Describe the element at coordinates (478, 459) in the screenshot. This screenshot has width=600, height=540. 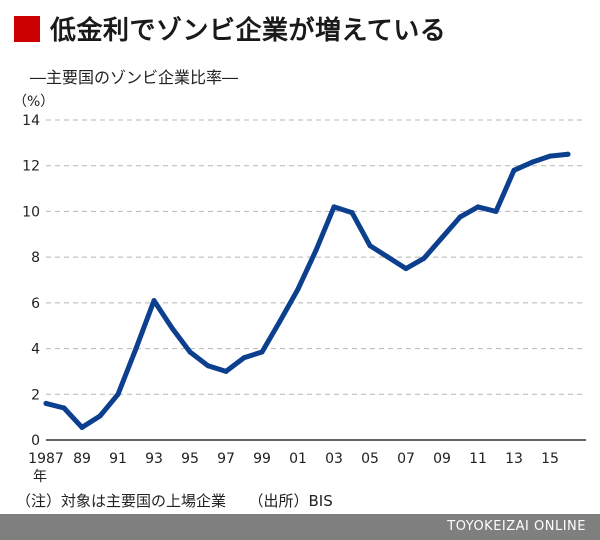
I see `x-tick-label: 11` at that location.